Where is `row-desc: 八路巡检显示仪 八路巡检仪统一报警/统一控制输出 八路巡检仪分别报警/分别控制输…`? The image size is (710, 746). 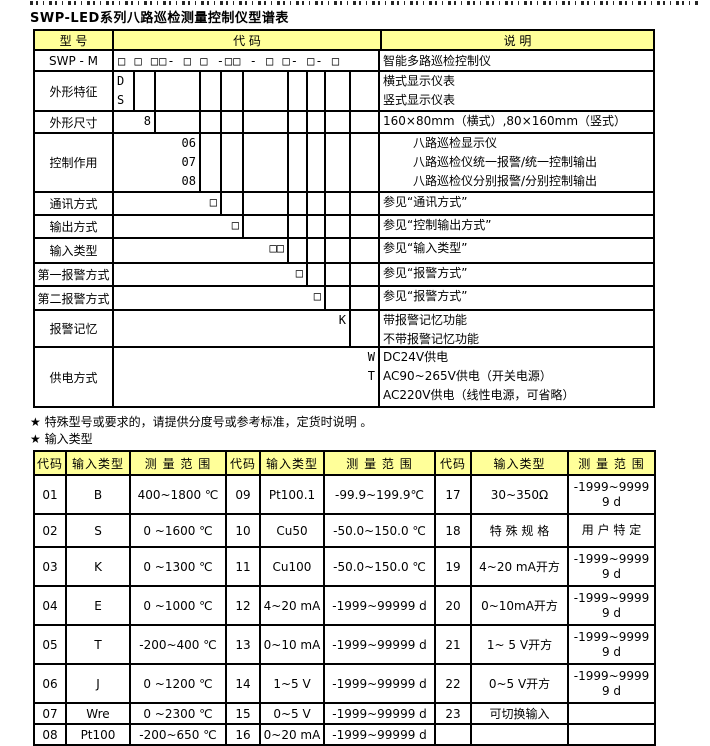 row-desc: 八路巡检显示仪 八路巡检仪统一报警/统一控制输出 八路巡检仪分别报警/分别控制输… is located at coordinates (505, 162).